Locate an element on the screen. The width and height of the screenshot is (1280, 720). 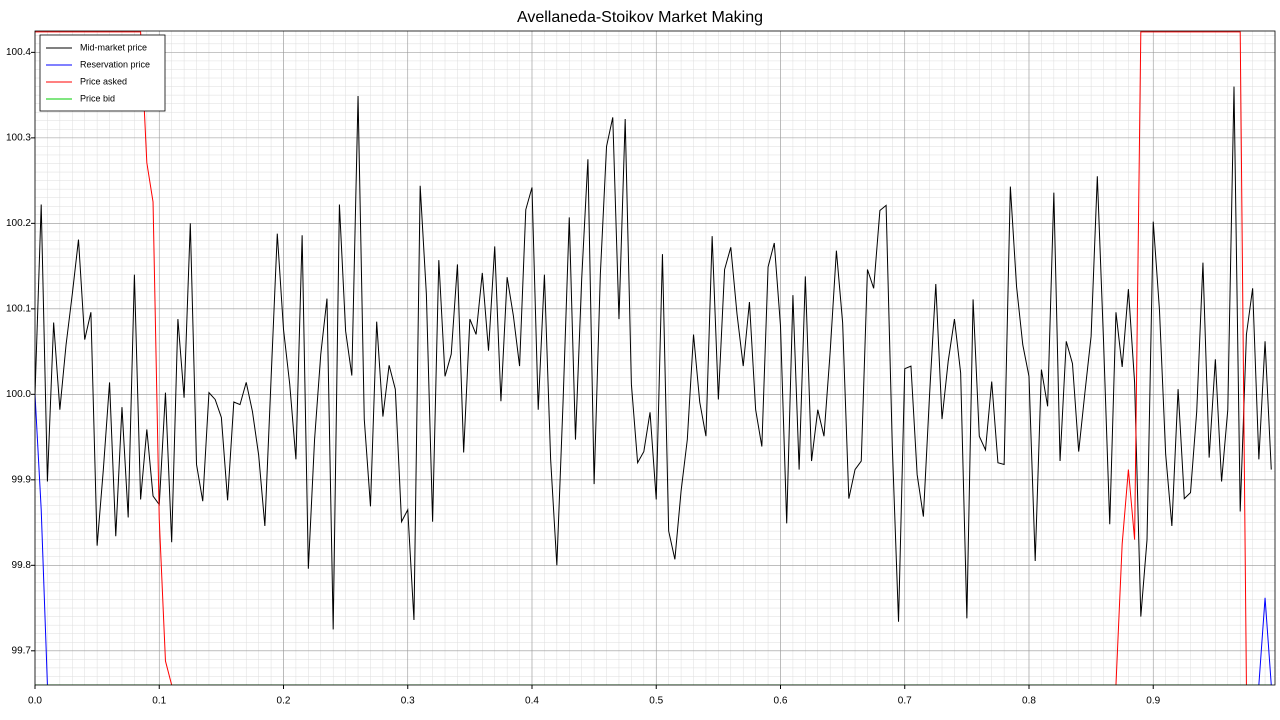
x-tick-label: 0.7 is located at coordinates (905, 701).